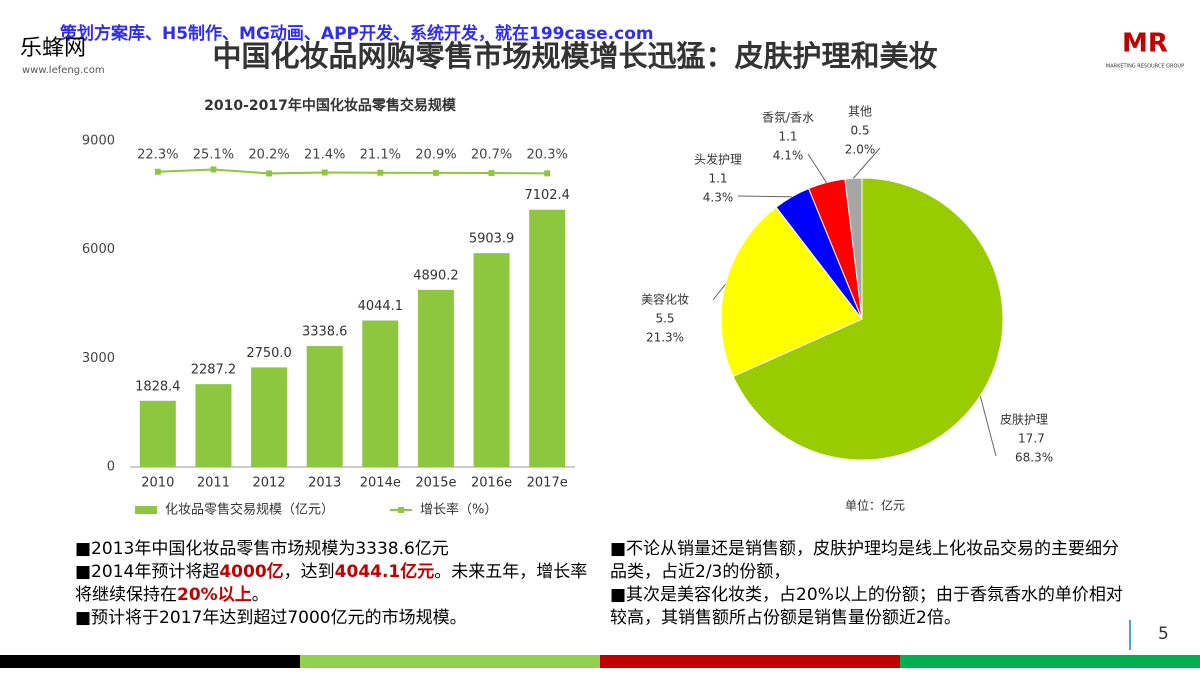 The image size is (1200, 676). I want to click on x-tick-label: 2014e, so click(380, 483).